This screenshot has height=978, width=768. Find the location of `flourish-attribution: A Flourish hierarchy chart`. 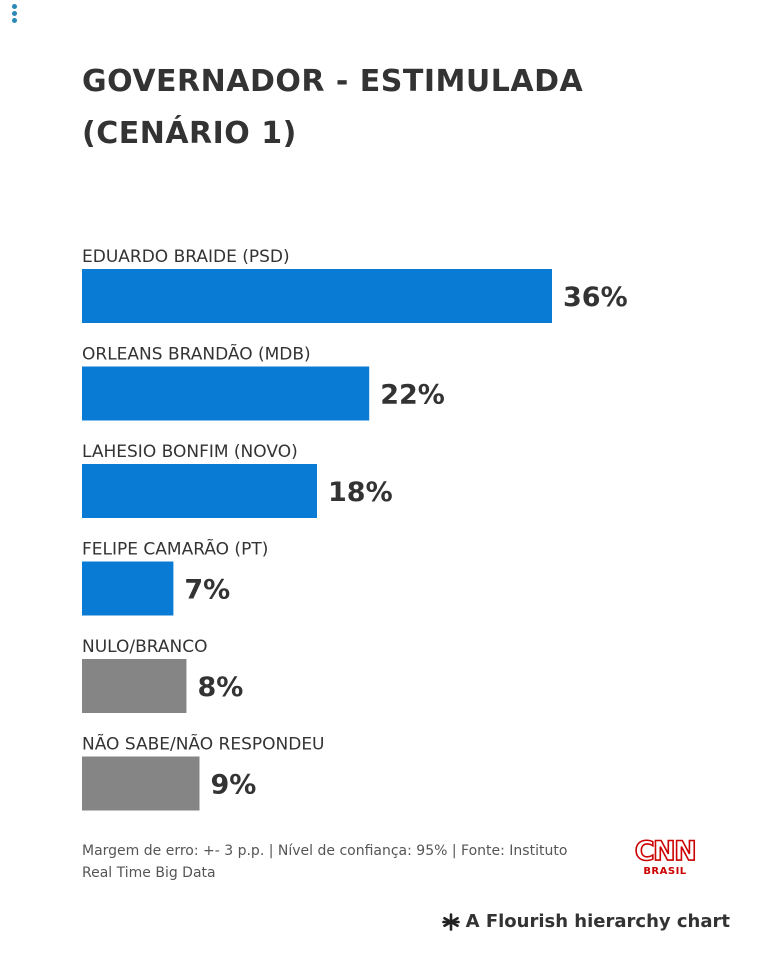

flourish-attribution: A Flourish hierarchy chart is located at coordinates (585, 921).